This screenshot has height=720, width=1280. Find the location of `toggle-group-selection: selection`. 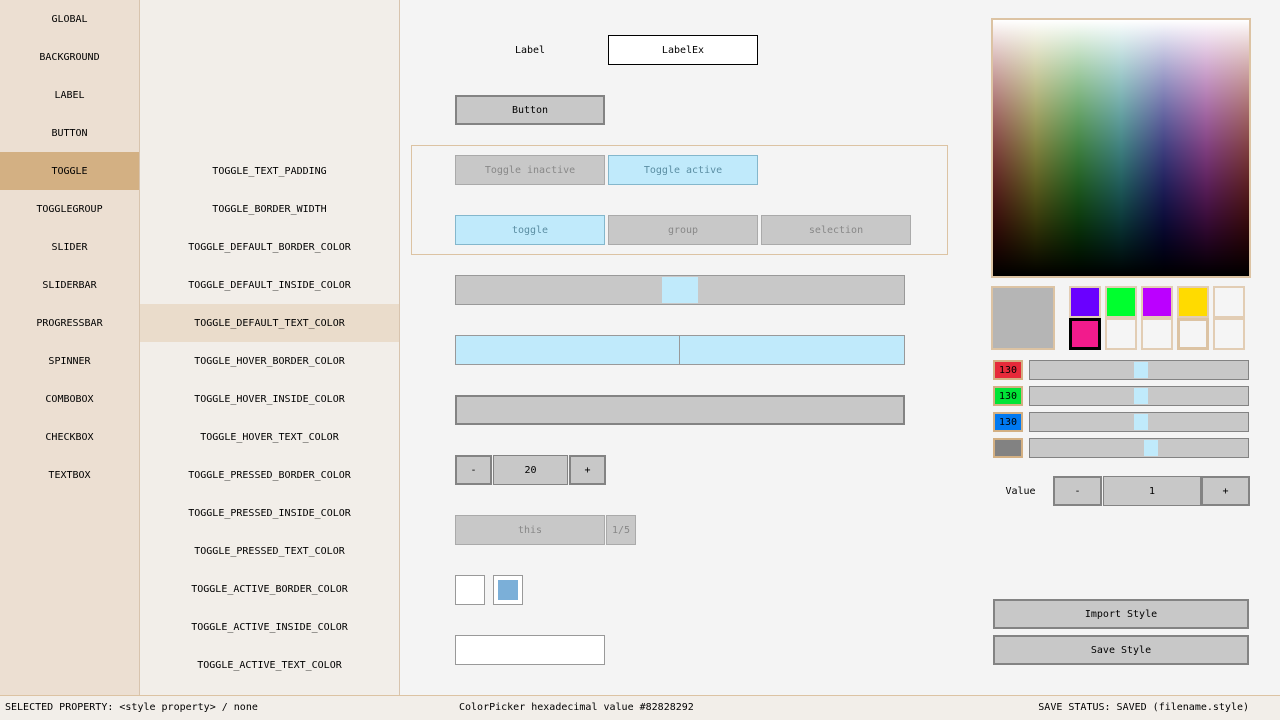

toggle-group-selection: selection is located at coordinates (836, 230).